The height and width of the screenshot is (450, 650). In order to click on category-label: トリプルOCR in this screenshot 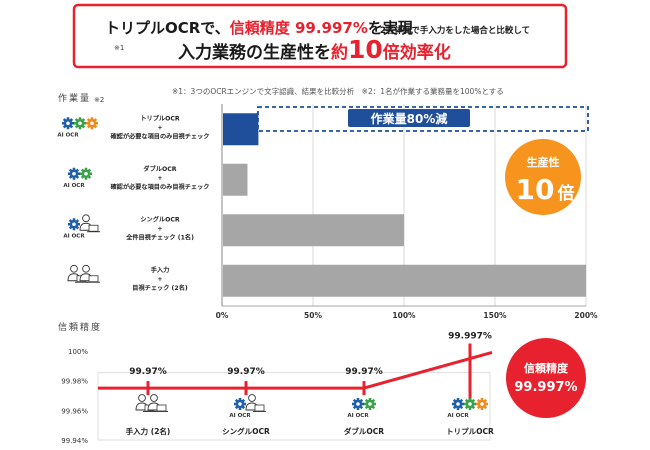, I will do `click(160, 118)`.